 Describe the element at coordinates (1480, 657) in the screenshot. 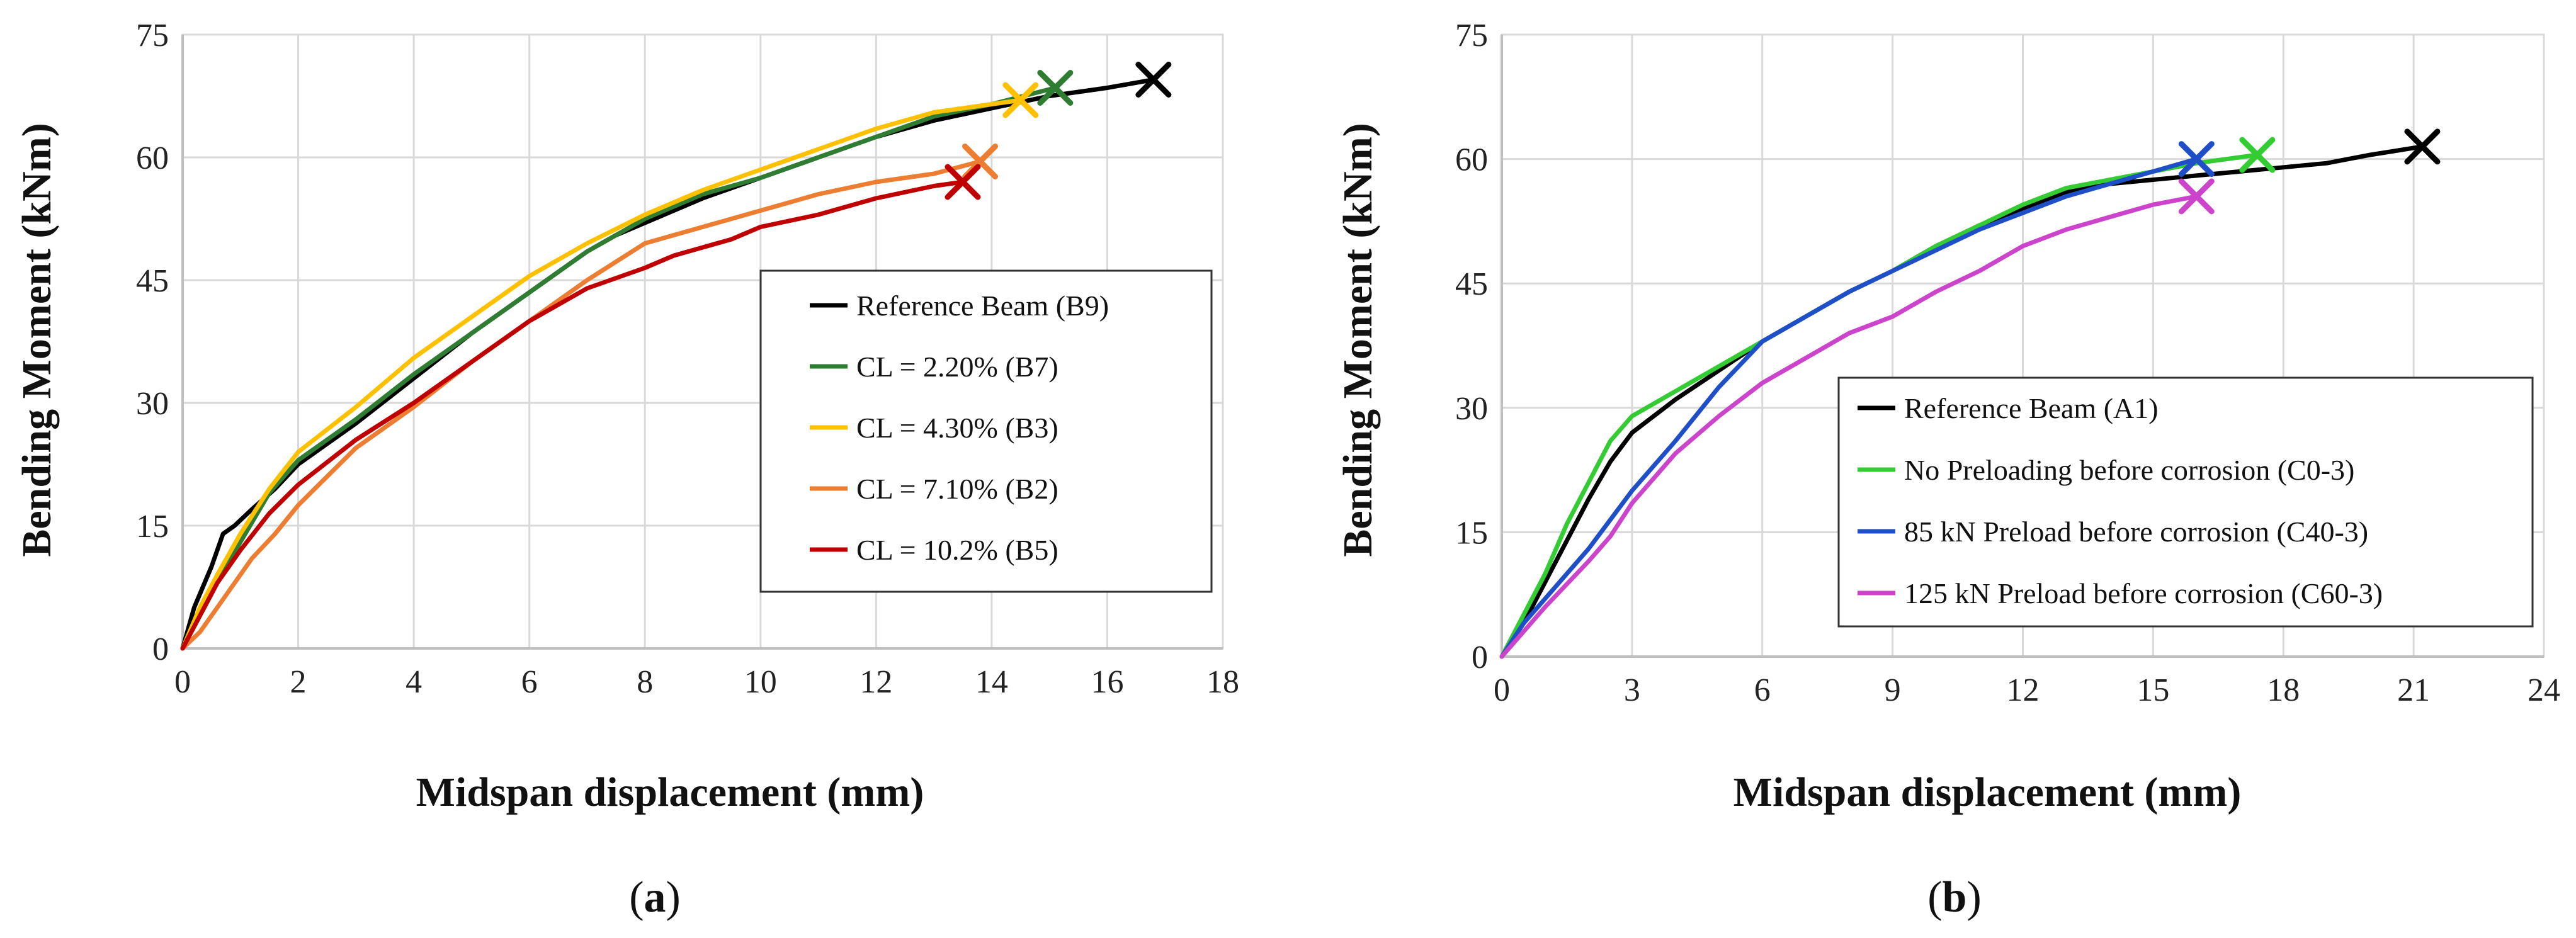

I see `y-tick-label-b: 0` at that location.